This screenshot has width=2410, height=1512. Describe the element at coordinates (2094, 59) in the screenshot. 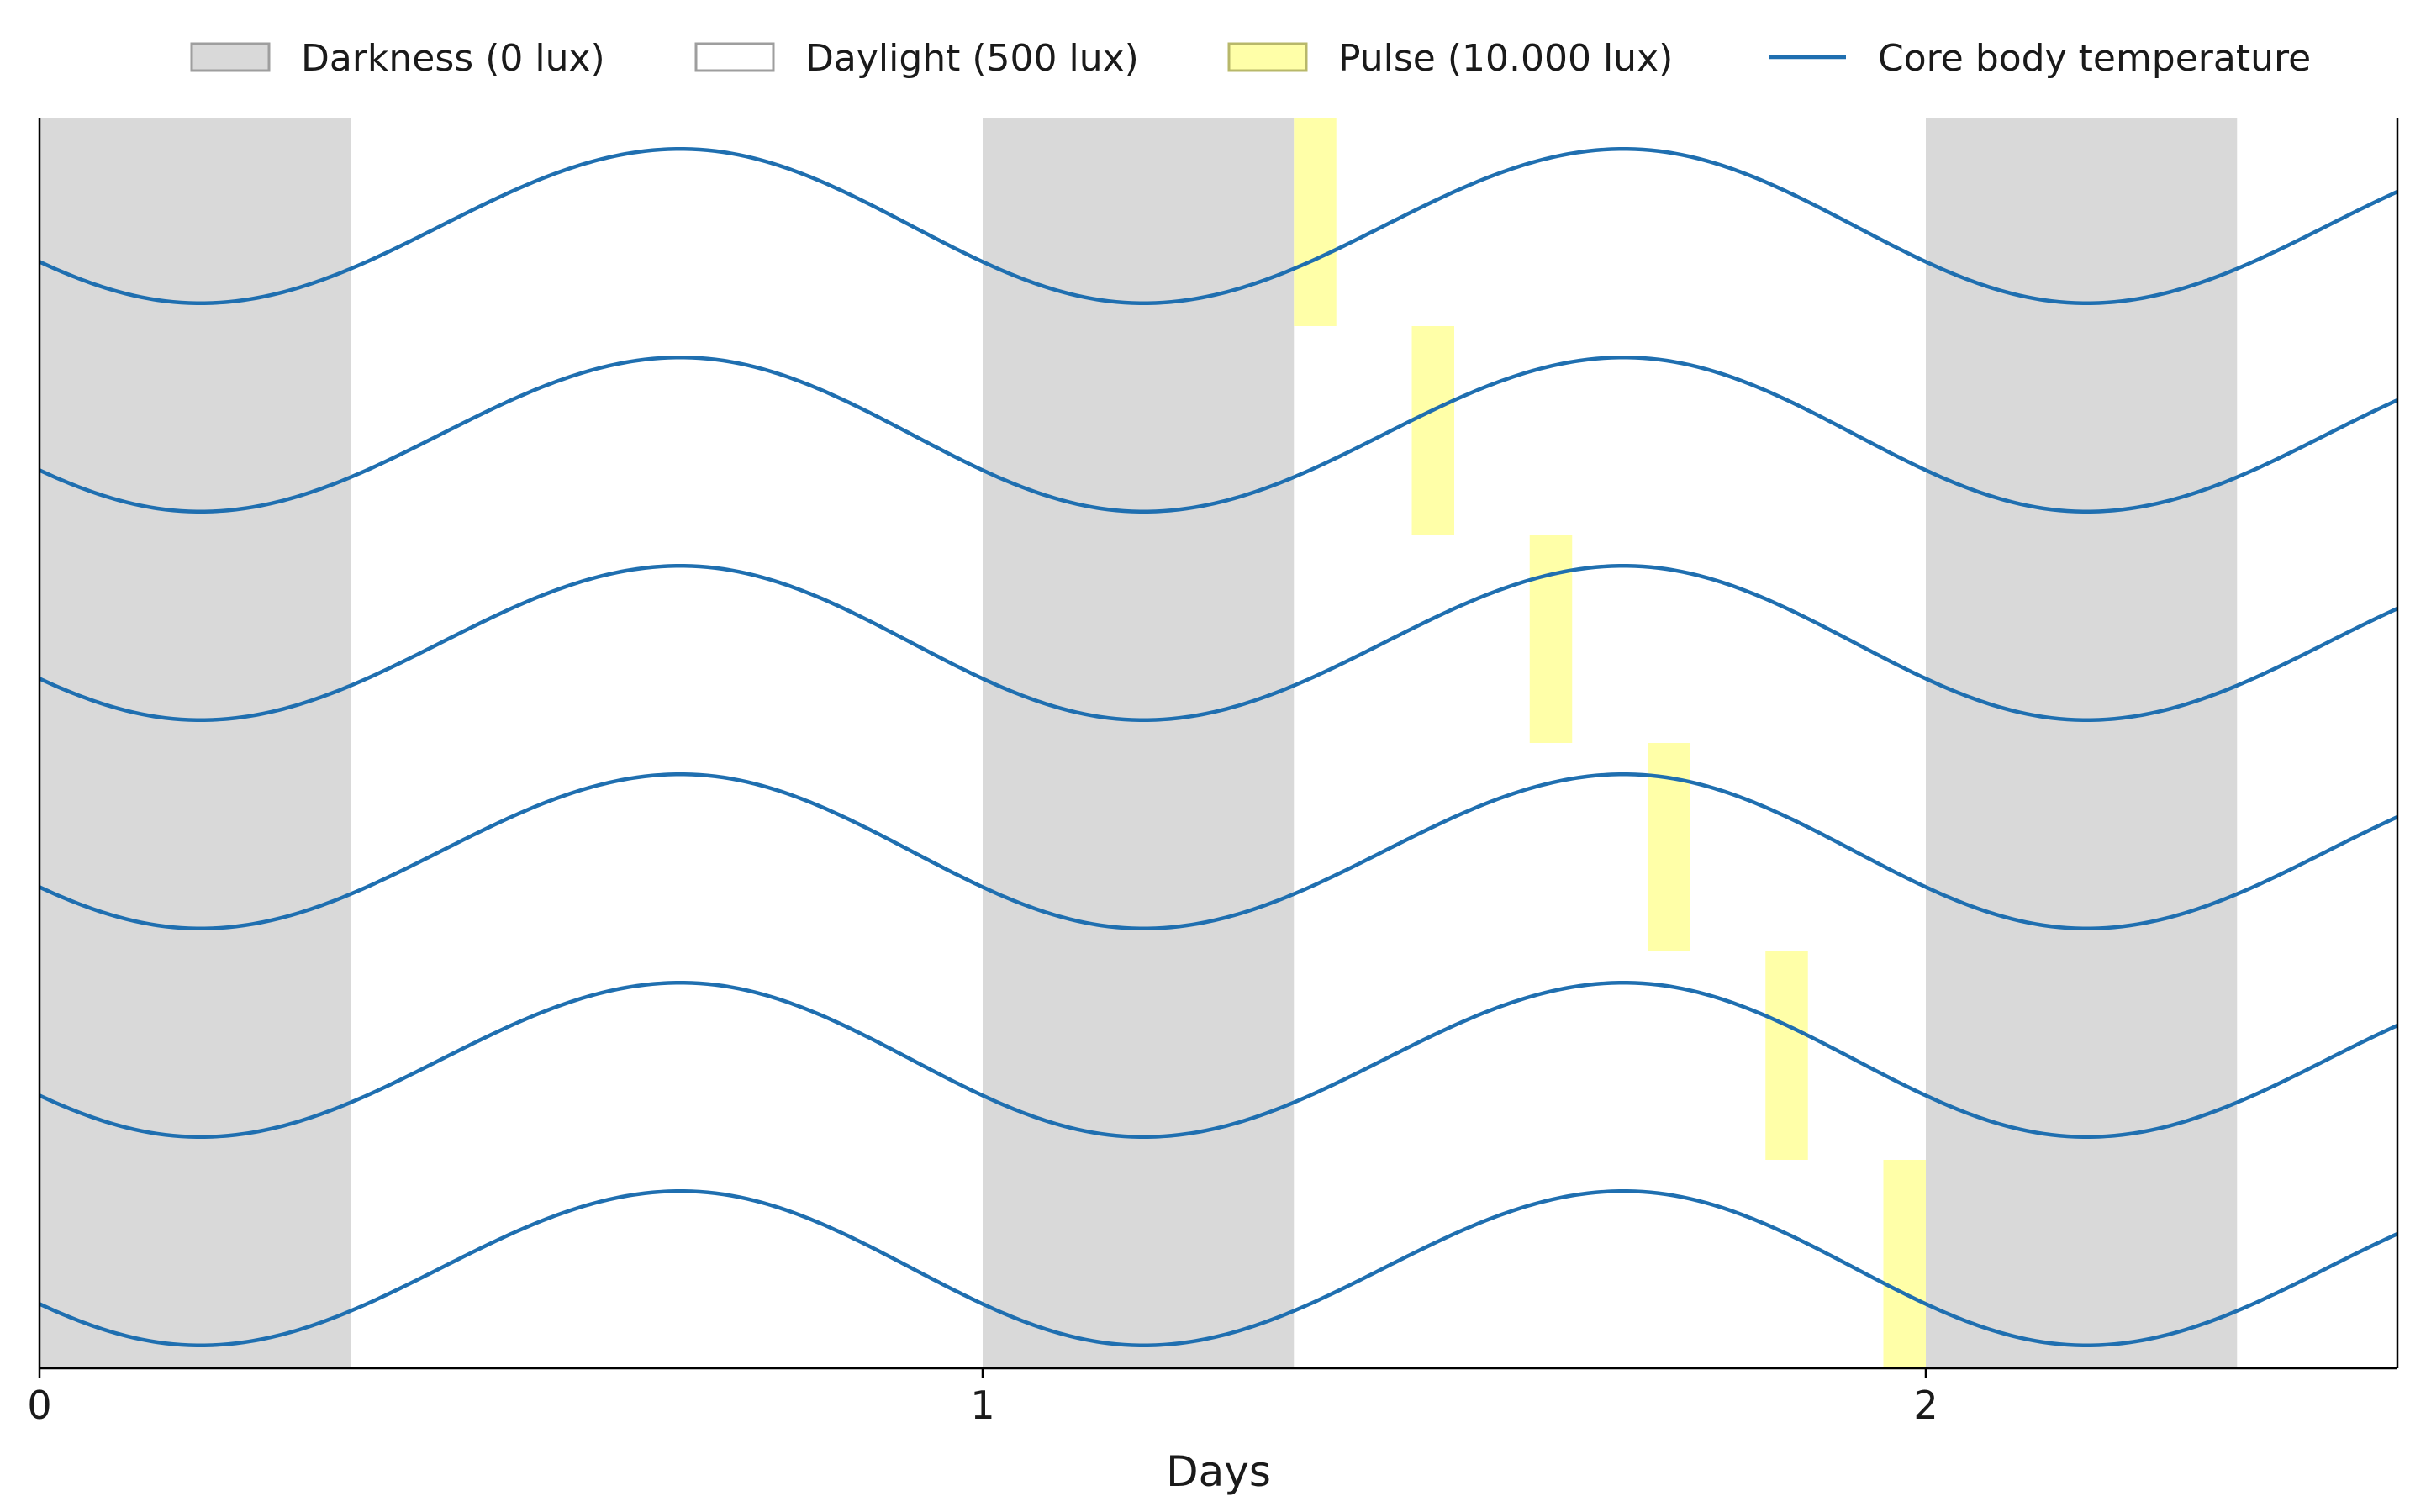

I see `legend-label-4: Core body temperature` at that location.